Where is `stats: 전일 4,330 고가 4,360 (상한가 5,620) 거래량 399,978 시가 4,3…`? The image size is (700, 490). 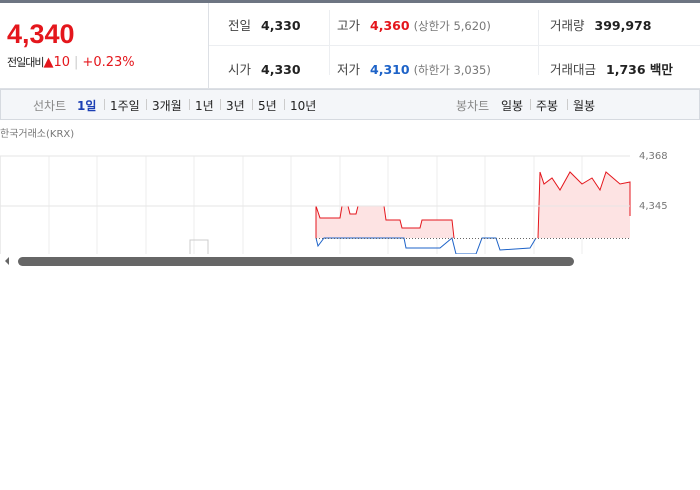
stats: 전일 4,330 고가 4,360 (상한가 5,620) 거래량 399,978 시가 4,3… is located at coordinates (454, 46).